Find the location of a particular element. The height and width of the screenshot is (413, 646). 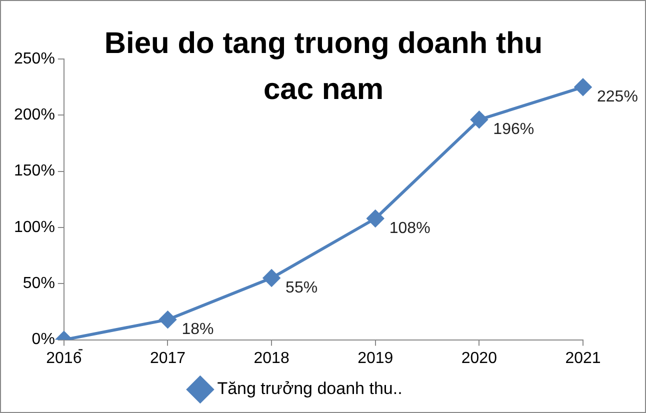

data-label: 55% is located at coordinates (302, 287).